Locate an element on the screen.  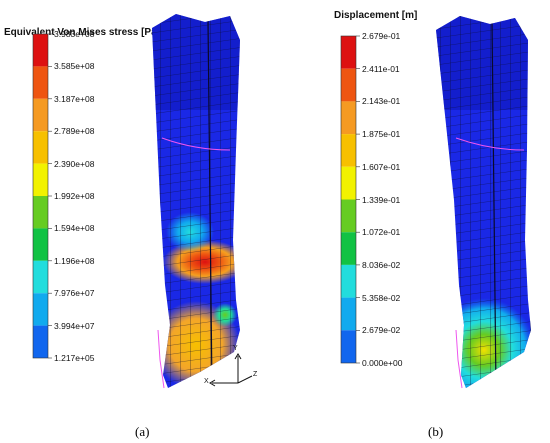
caption-a: (a) is located at coordinates (142, 431).